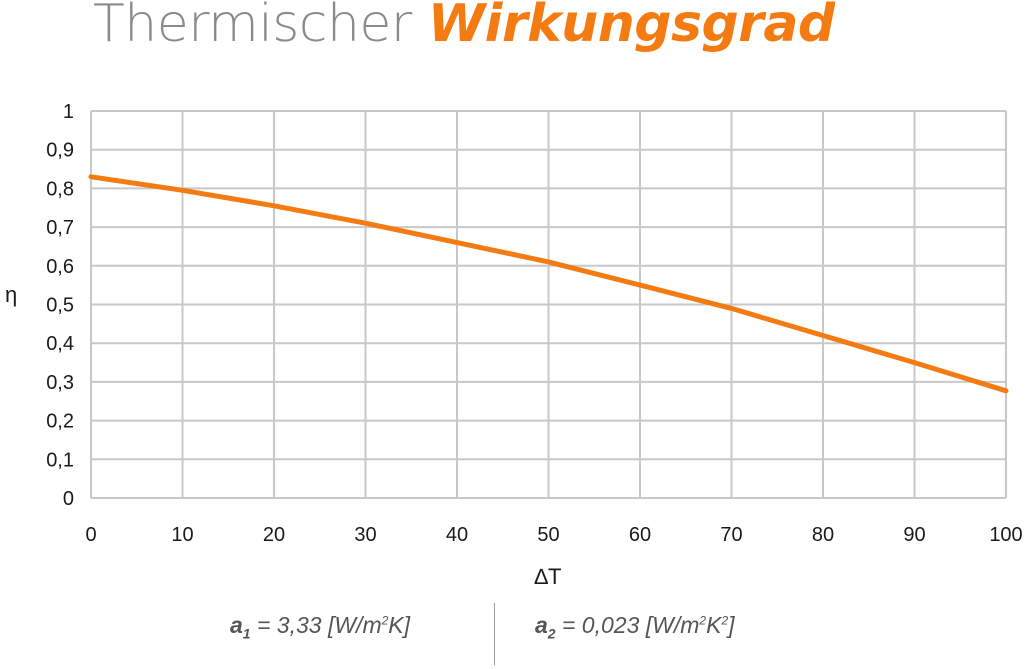 This screenshot has width=1026, height=669. I want to click on x-tick-label: 0, so click(90, 535).